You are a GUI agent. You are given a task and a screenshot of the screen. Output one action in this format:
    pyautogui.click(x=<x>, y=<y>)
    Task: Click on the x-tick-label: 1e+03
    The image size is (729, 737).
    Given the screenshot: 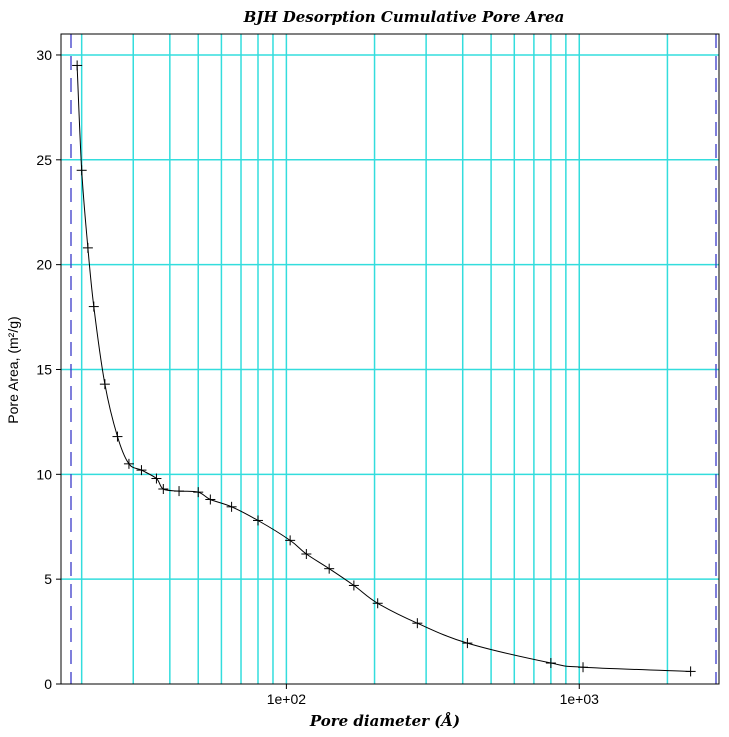 What is the action you would take?
    pyautogui.click(x=580, y=699)
    